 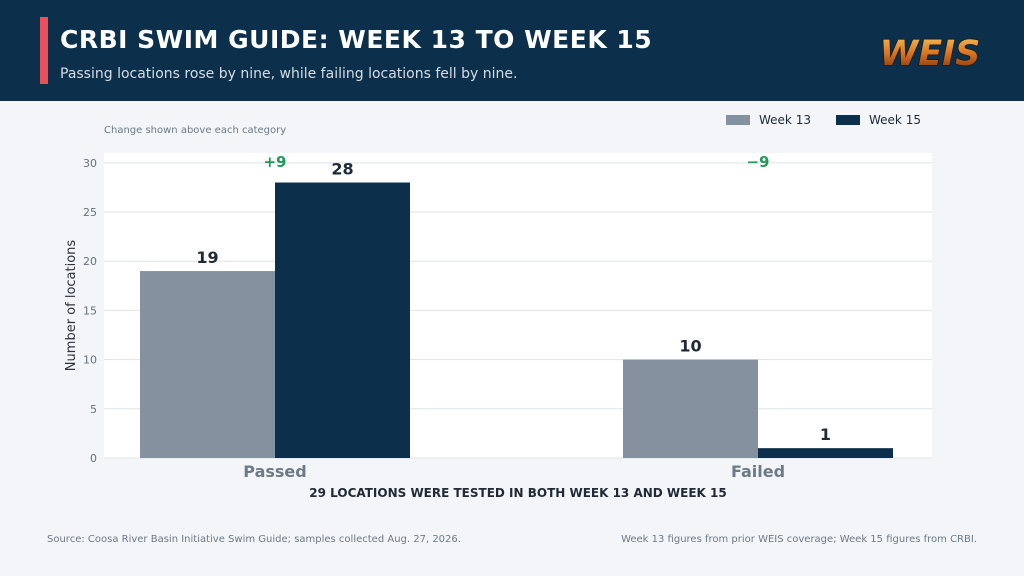 I want to click on data-label: 10, so click(x=690, y=346).